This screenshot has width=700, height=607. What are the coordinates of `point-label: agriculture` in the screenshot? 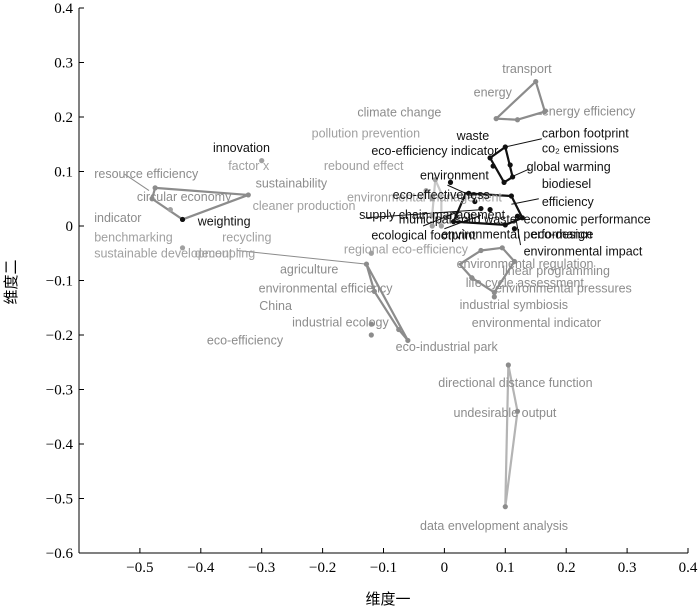 It's located at (309, 270).